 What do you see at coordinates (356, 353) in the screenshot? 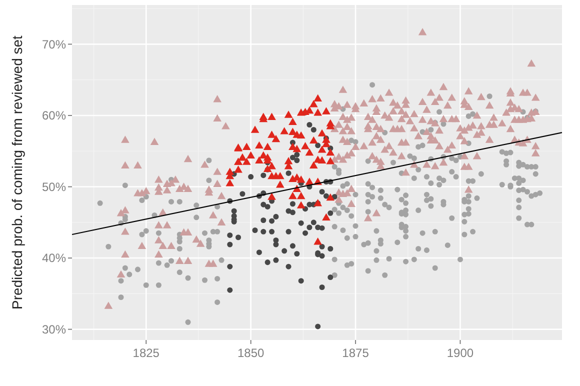
I see `x-tick-label: 1875` at bounding box center [356, 353].